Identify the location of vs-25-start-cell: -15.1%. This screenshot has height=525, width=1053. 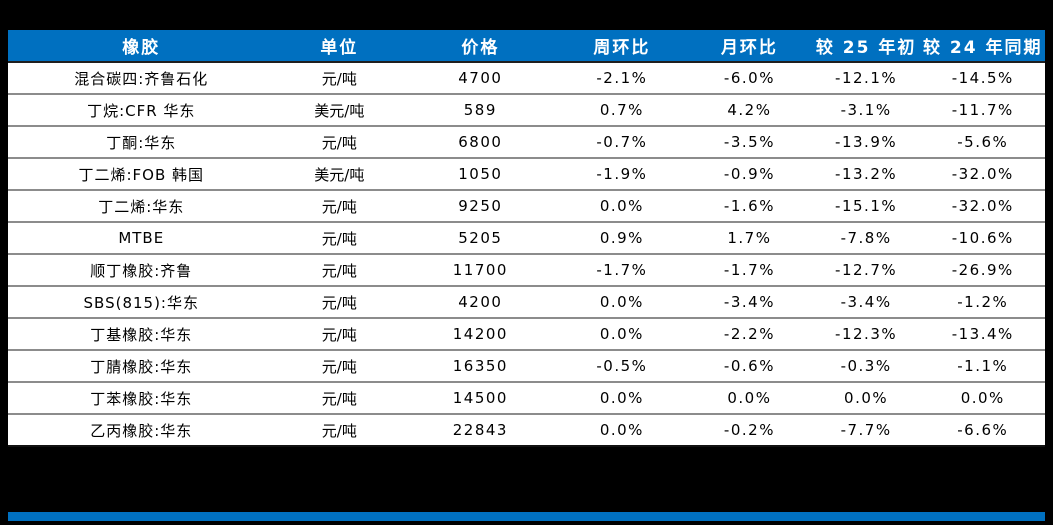
(866, 206).